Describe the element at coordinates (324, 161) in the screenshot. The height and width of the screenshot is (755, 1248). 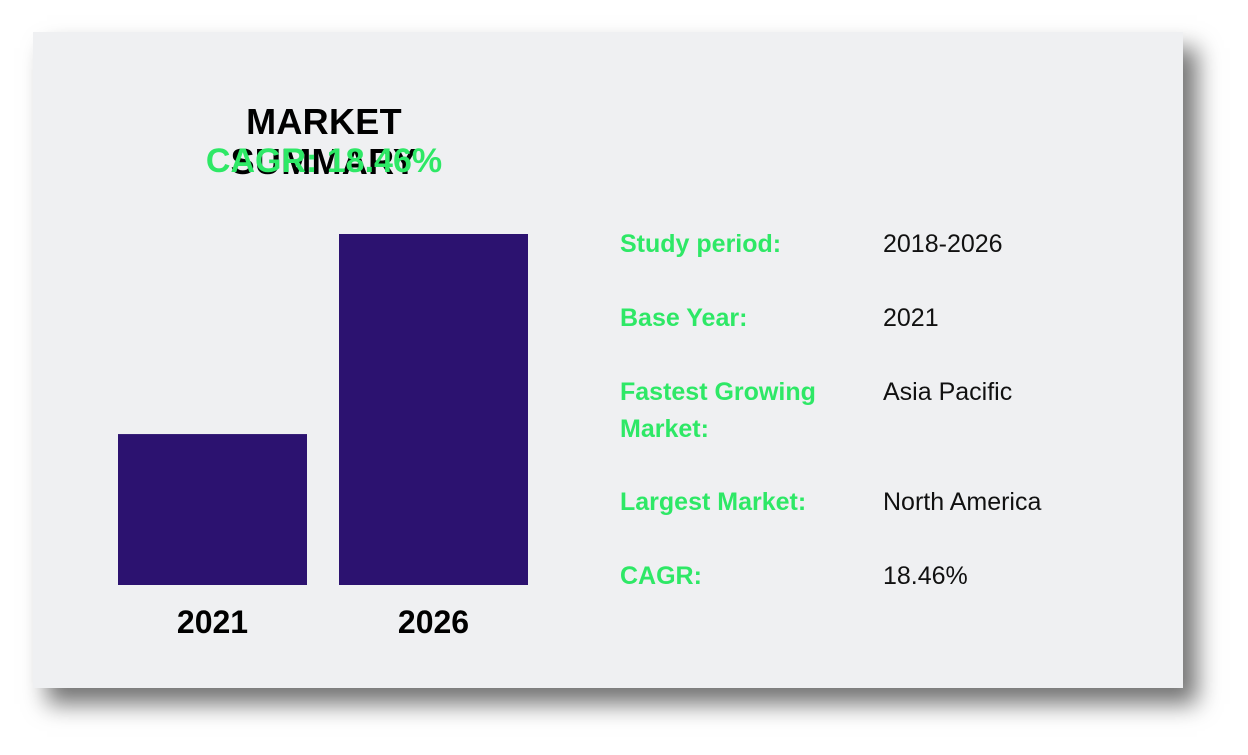
I see `cagr-subtitle: CAGR: 18.46%` at that location.